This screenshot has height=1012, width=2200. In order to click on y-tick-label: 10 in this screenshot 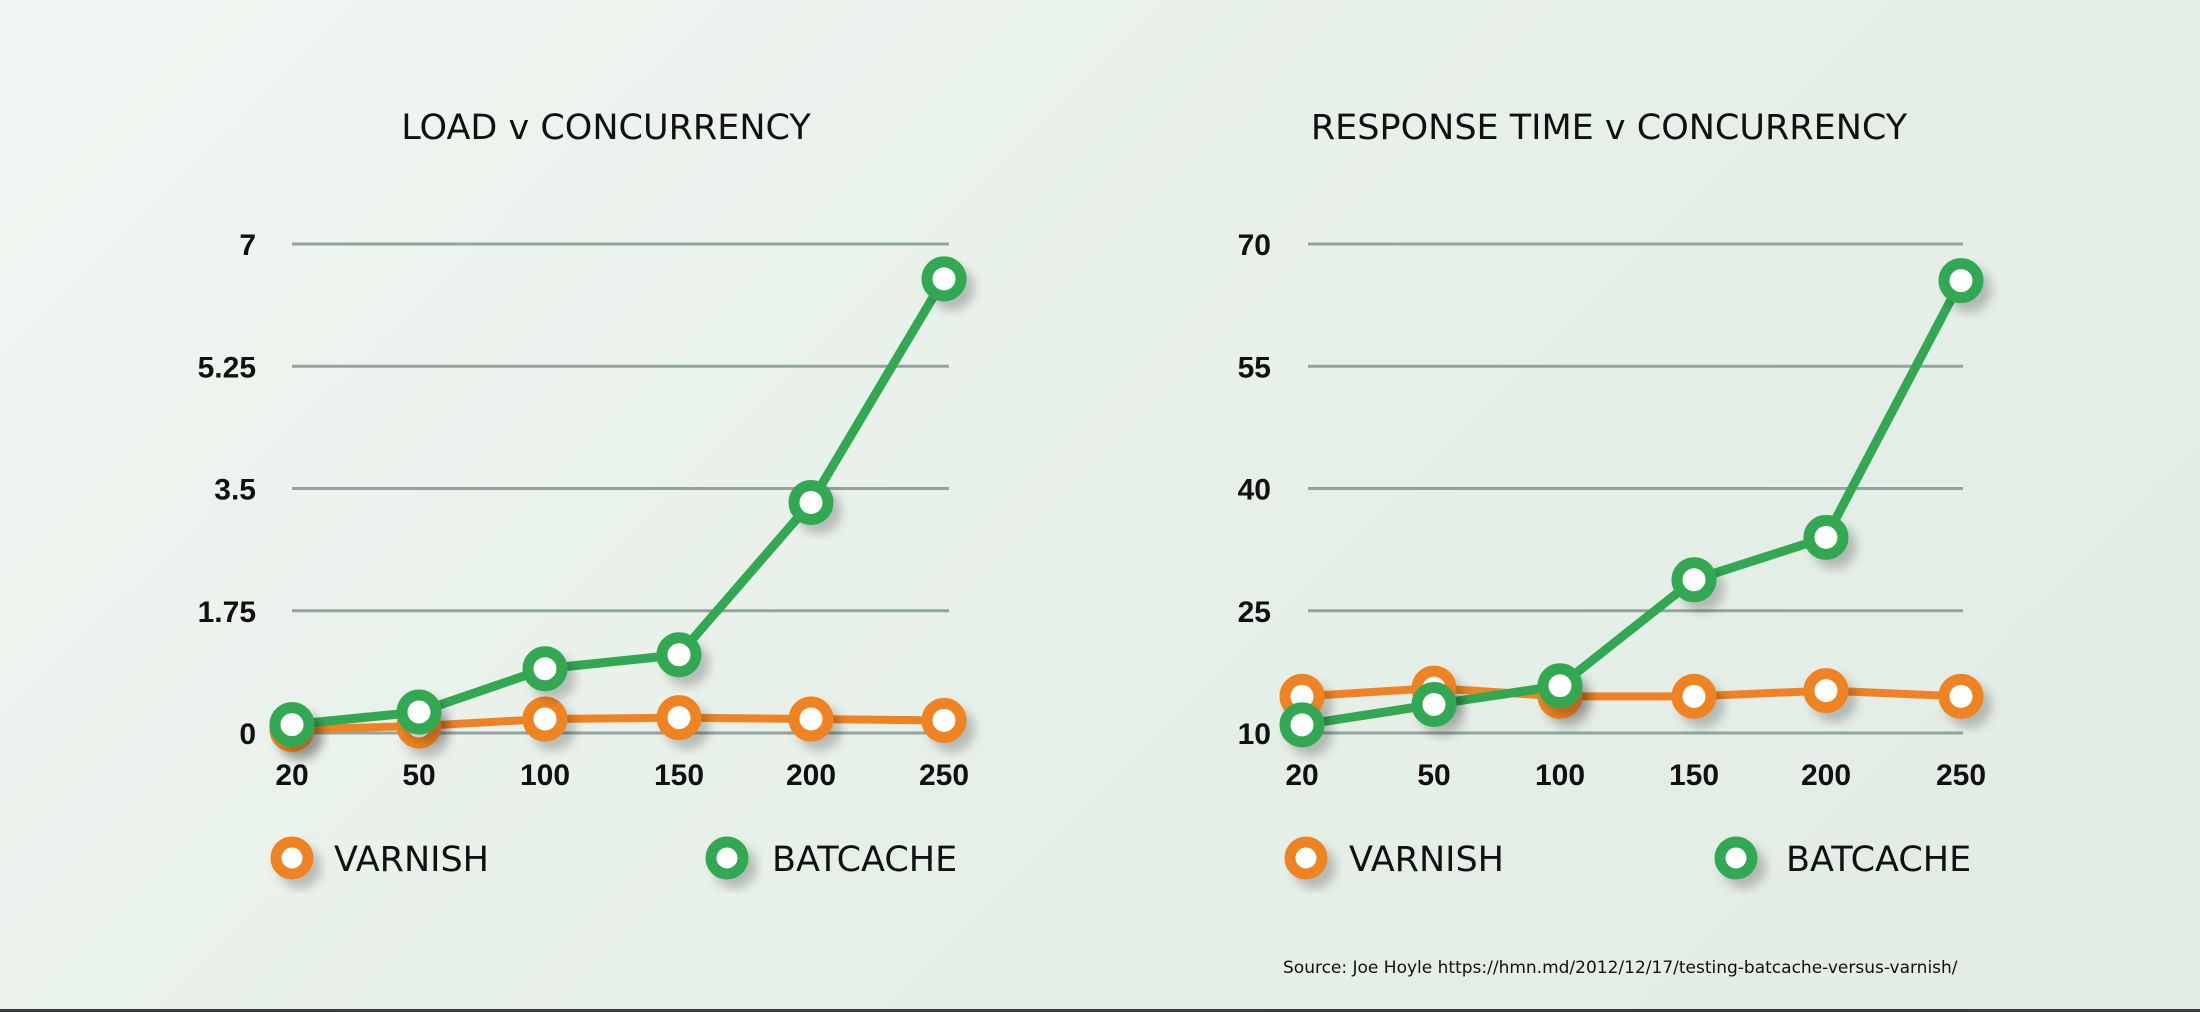, I will do `click(1254, 734)`.